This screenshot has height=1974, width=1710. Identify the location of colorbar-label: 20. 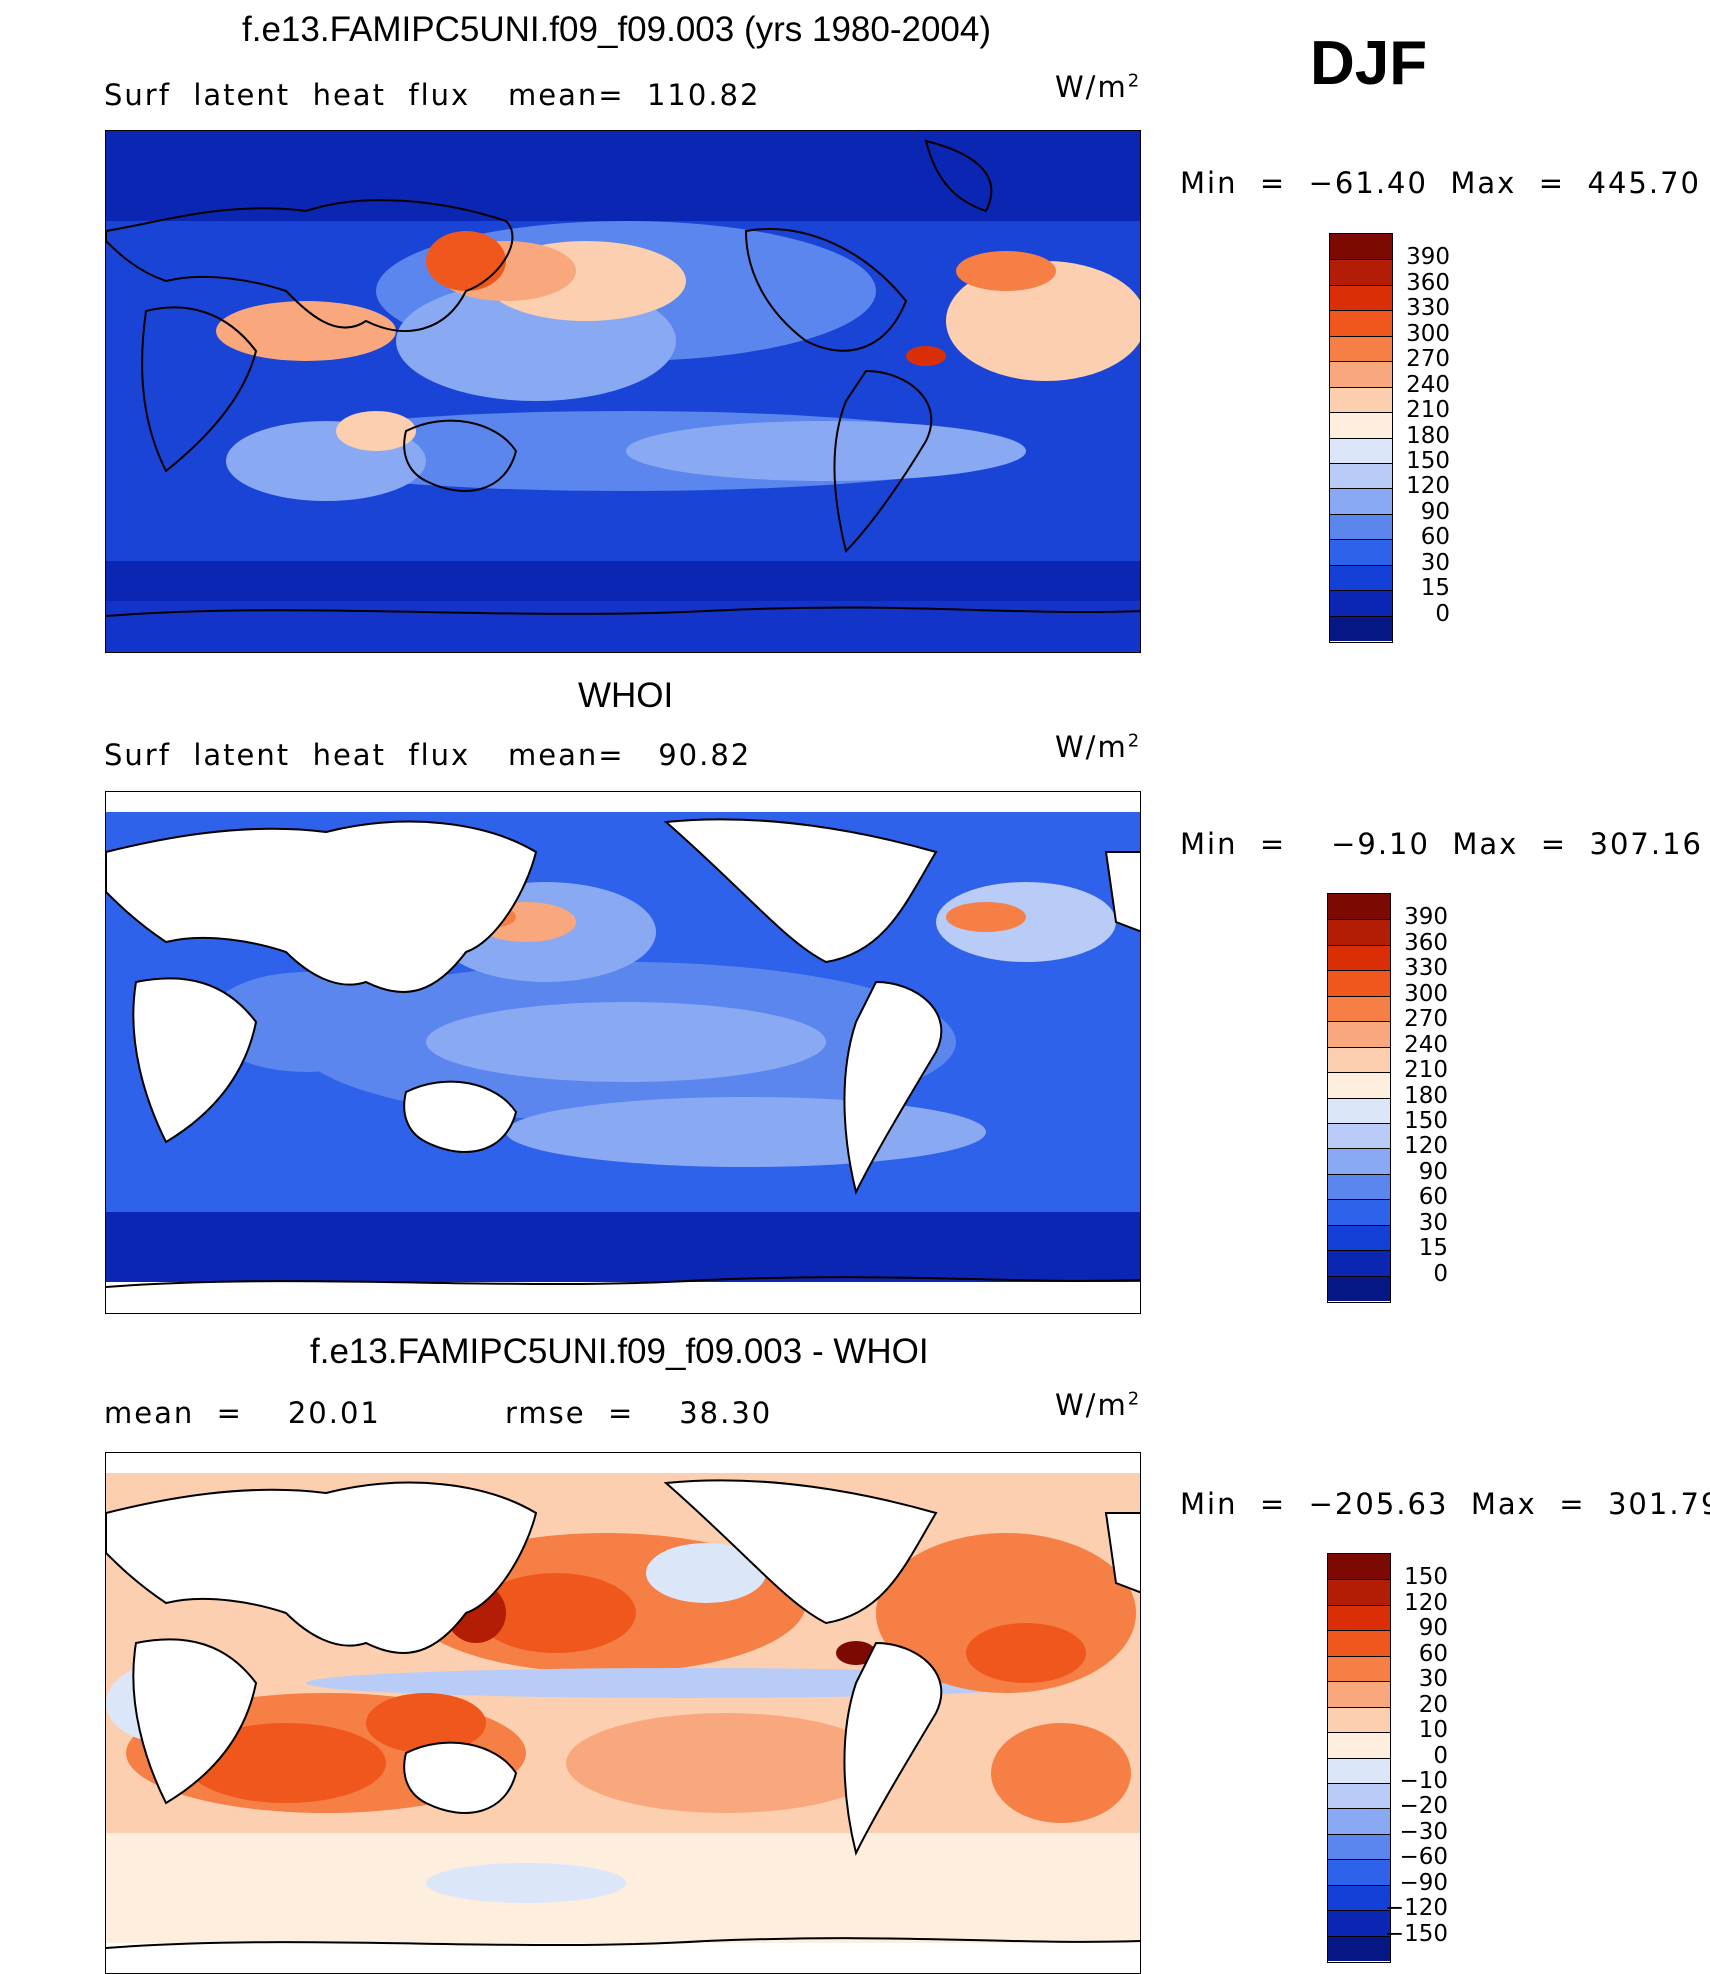
(1433, 1704).